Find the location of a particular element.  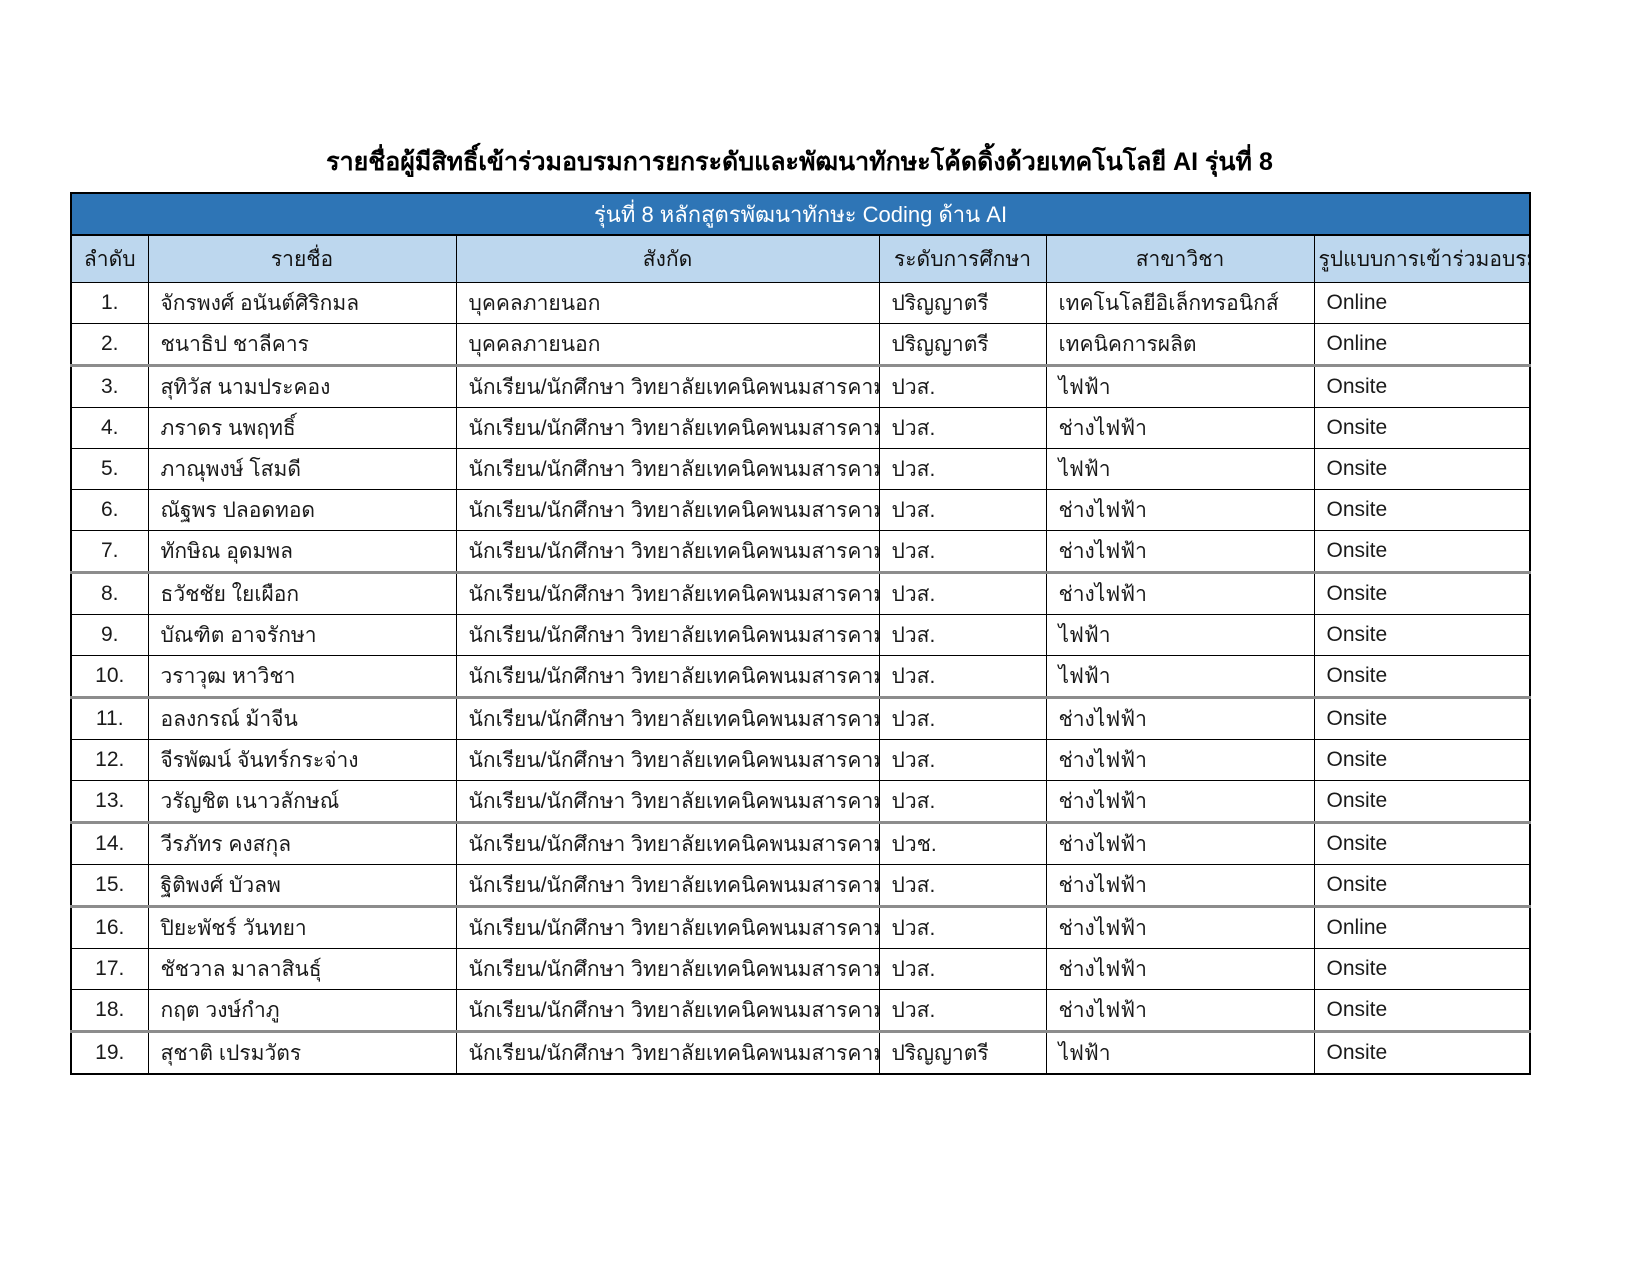

cell-name: วรัญชิต เนาวลักษณ์ is located at coordinates (302, 801).